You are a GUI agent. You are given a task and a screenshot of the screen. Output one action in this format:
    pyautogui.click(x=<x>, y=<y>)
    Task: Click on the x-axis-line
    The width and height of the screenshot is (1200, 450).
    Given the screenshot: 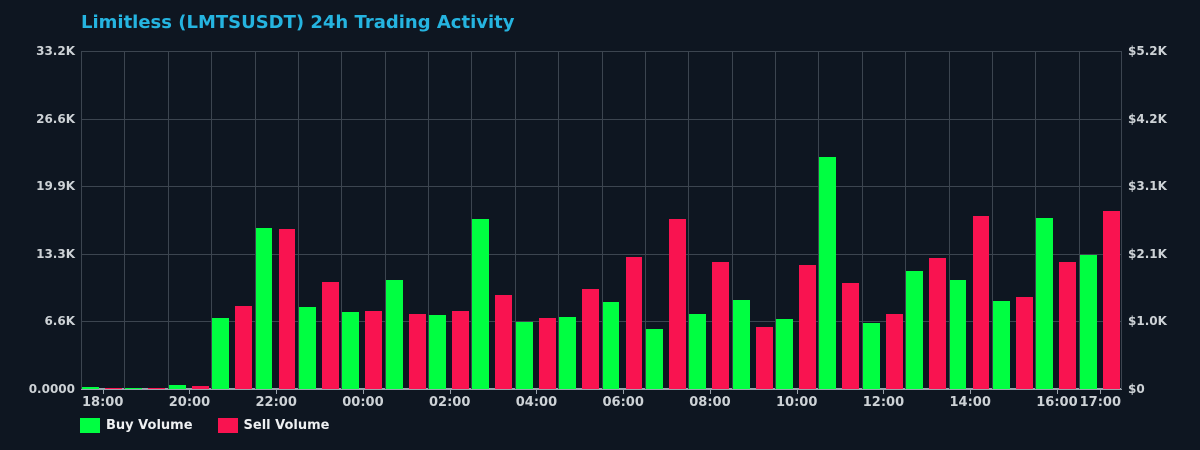 What is the action you would take?
    pyautogui.click(x=601, y=389)
    